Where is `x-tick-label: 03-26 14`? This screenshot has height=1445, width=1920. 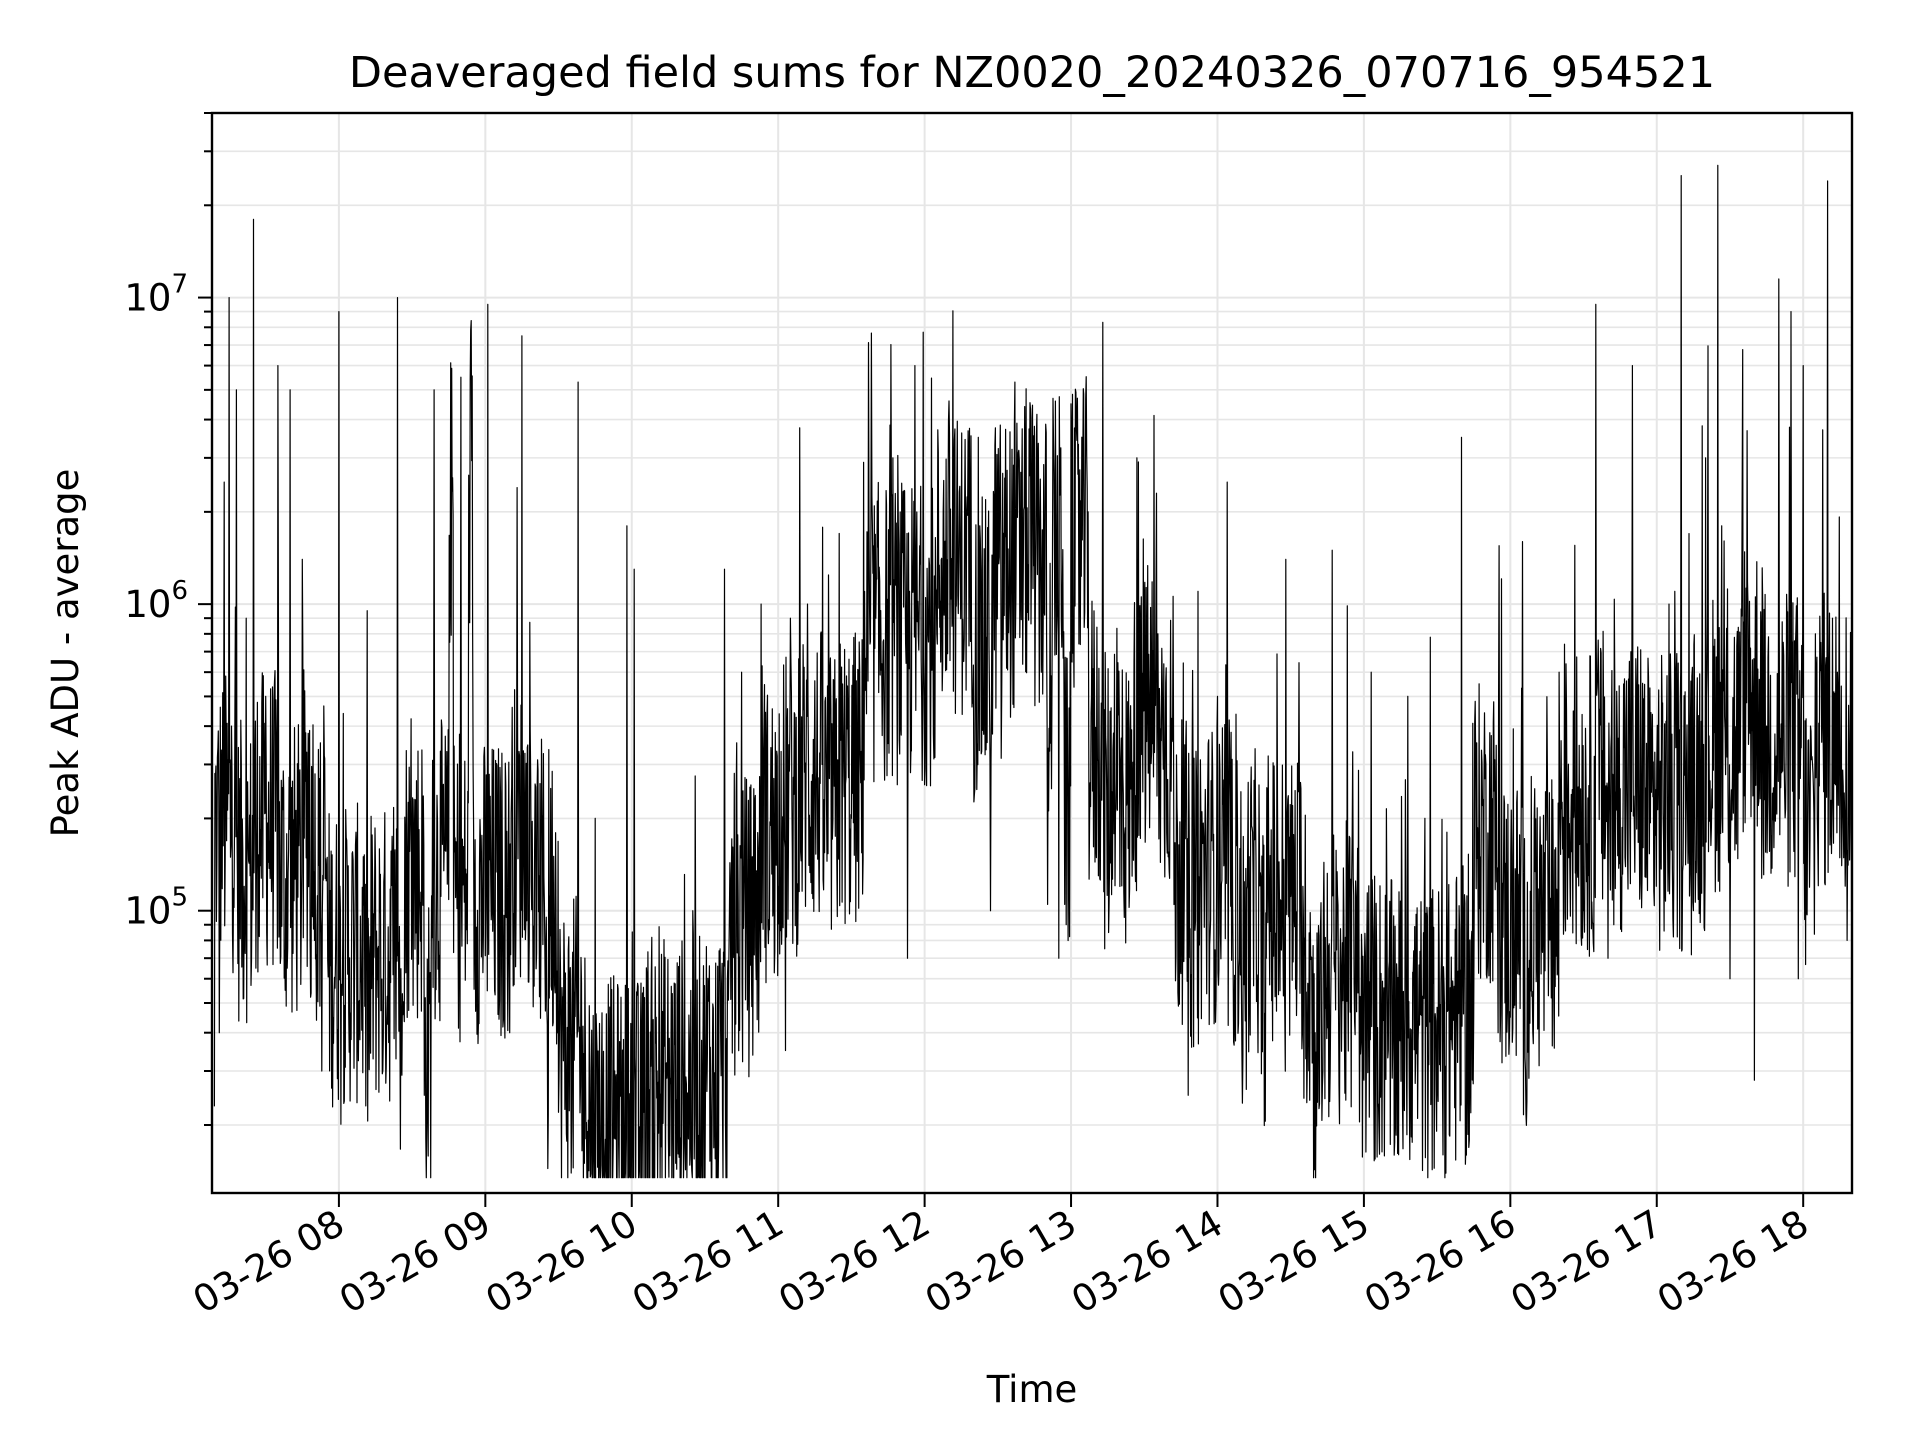 x-tick-label: 03-26 14 is located at coordinates (1147, 1262).